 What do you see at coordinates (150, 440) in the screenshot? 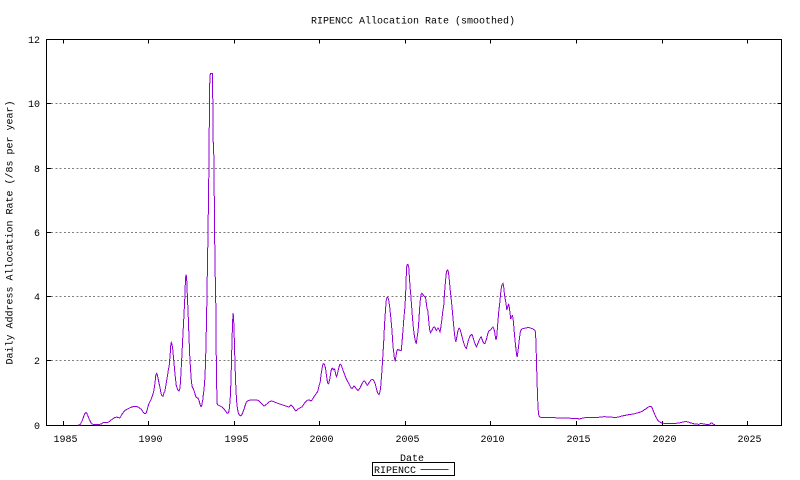
I see `svg-text: 1990` at bounding box center [150, 440].